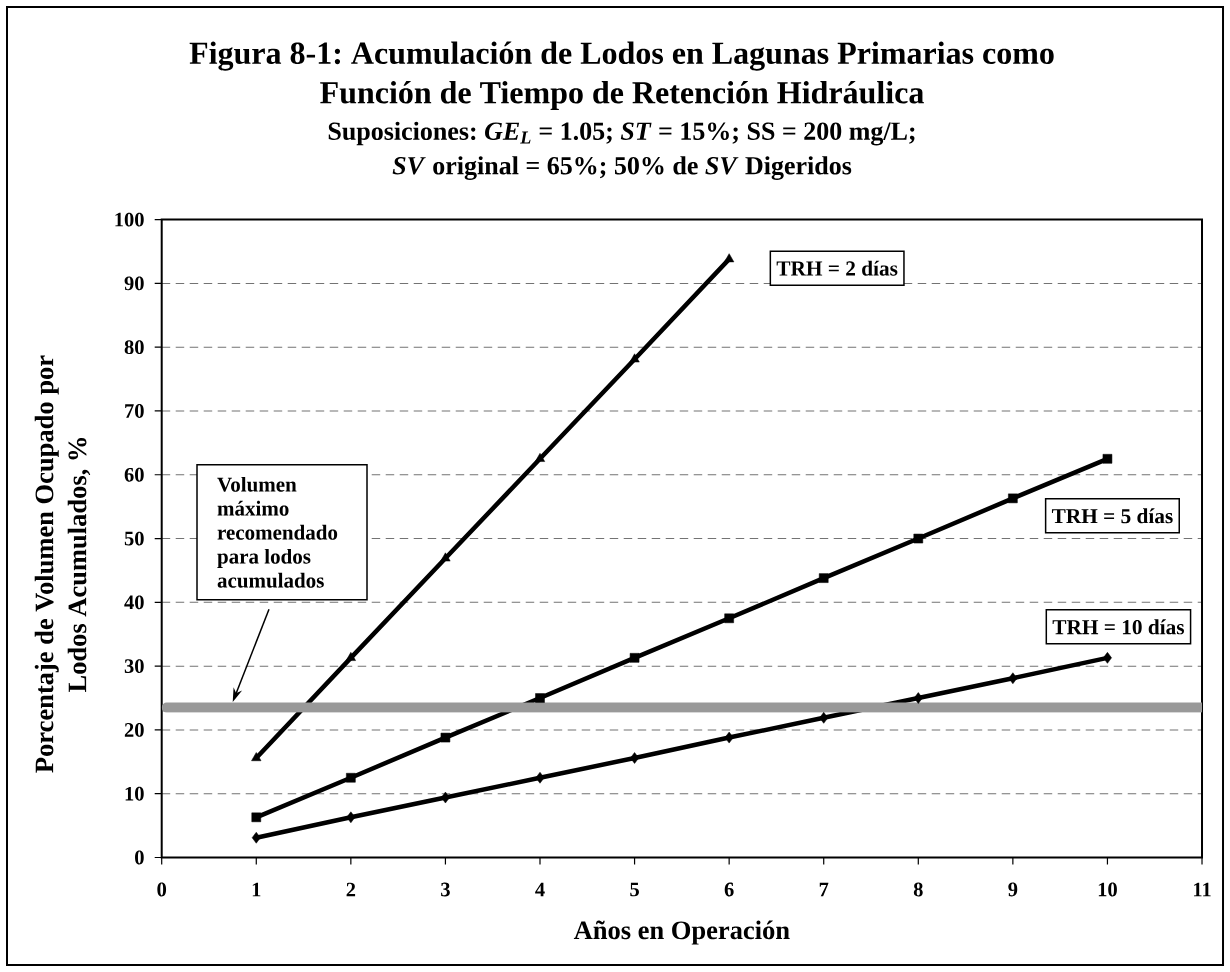 This screenshot has height=972, width=1230. What do you see at coordinates (139, 857) in the screenshot?
I see `y-tick-label: 0` at bounding box center [139, 857].